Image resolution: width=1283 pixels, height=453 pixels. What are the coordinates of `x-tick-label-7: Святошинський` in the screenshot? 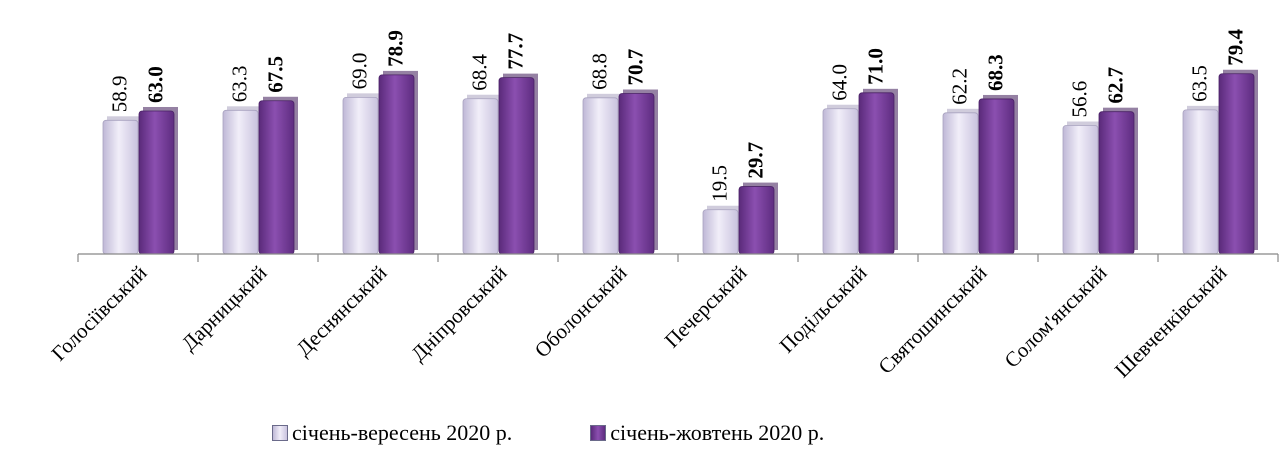 It's located at (932, 320).